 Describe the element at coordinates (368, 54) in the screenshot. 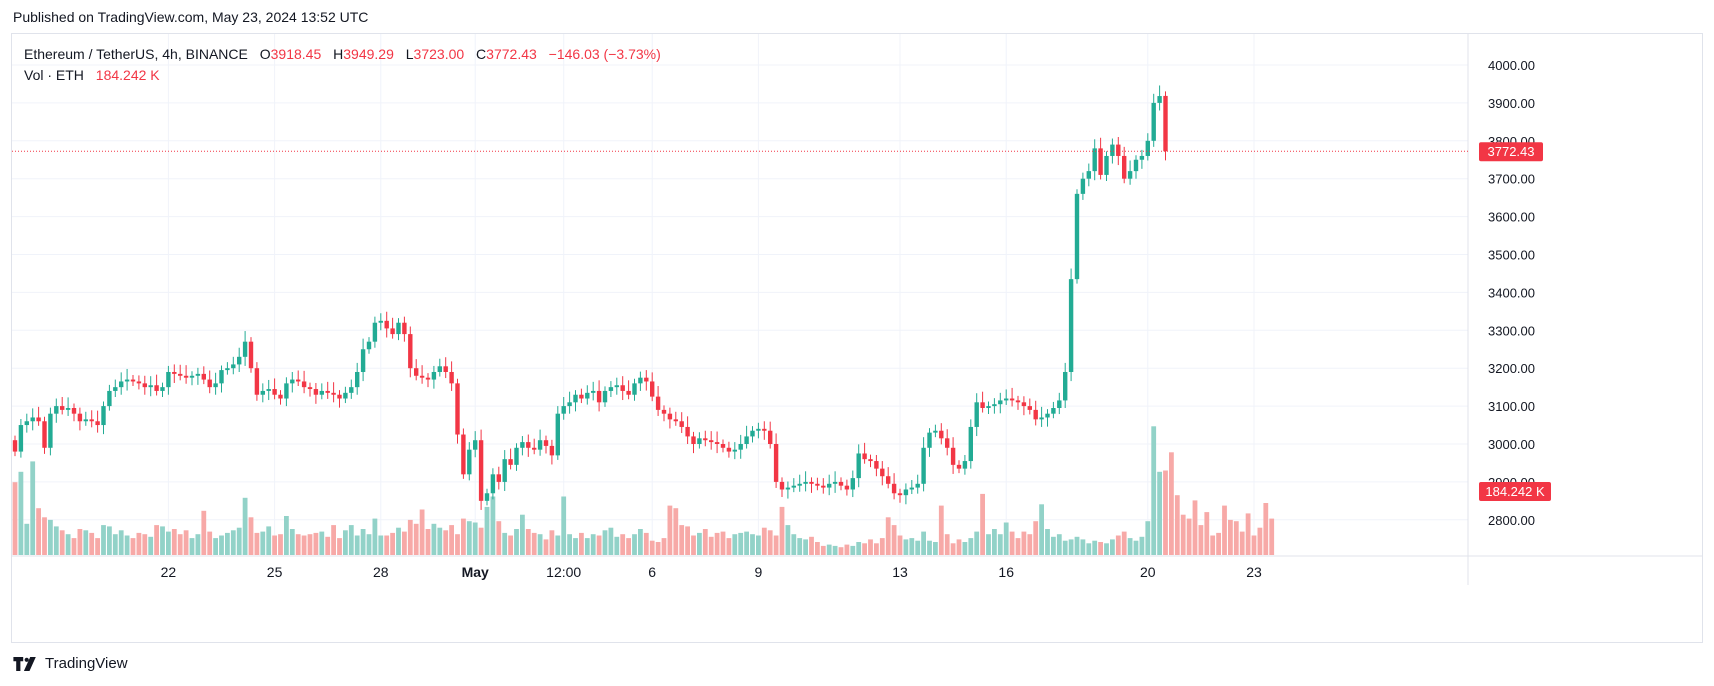

I see `high-value: 3949.29` at that location.